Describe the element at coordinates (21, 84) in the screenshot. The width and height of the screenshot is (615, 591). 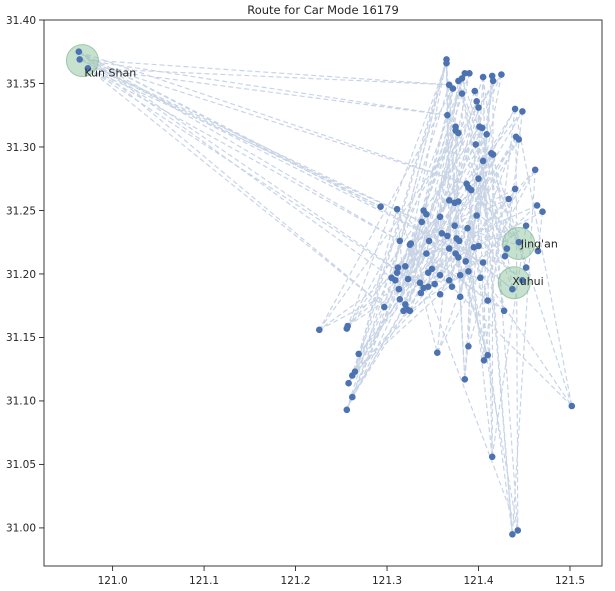
I see `y-tick-label: 31.35` at that location.